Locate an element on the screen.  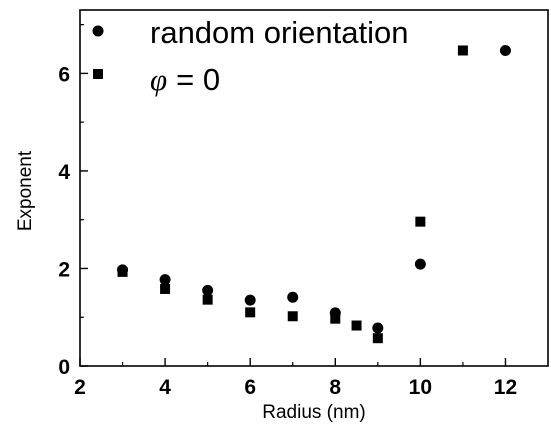
y-tick-label: 4 is located at coordinates (64, 172).